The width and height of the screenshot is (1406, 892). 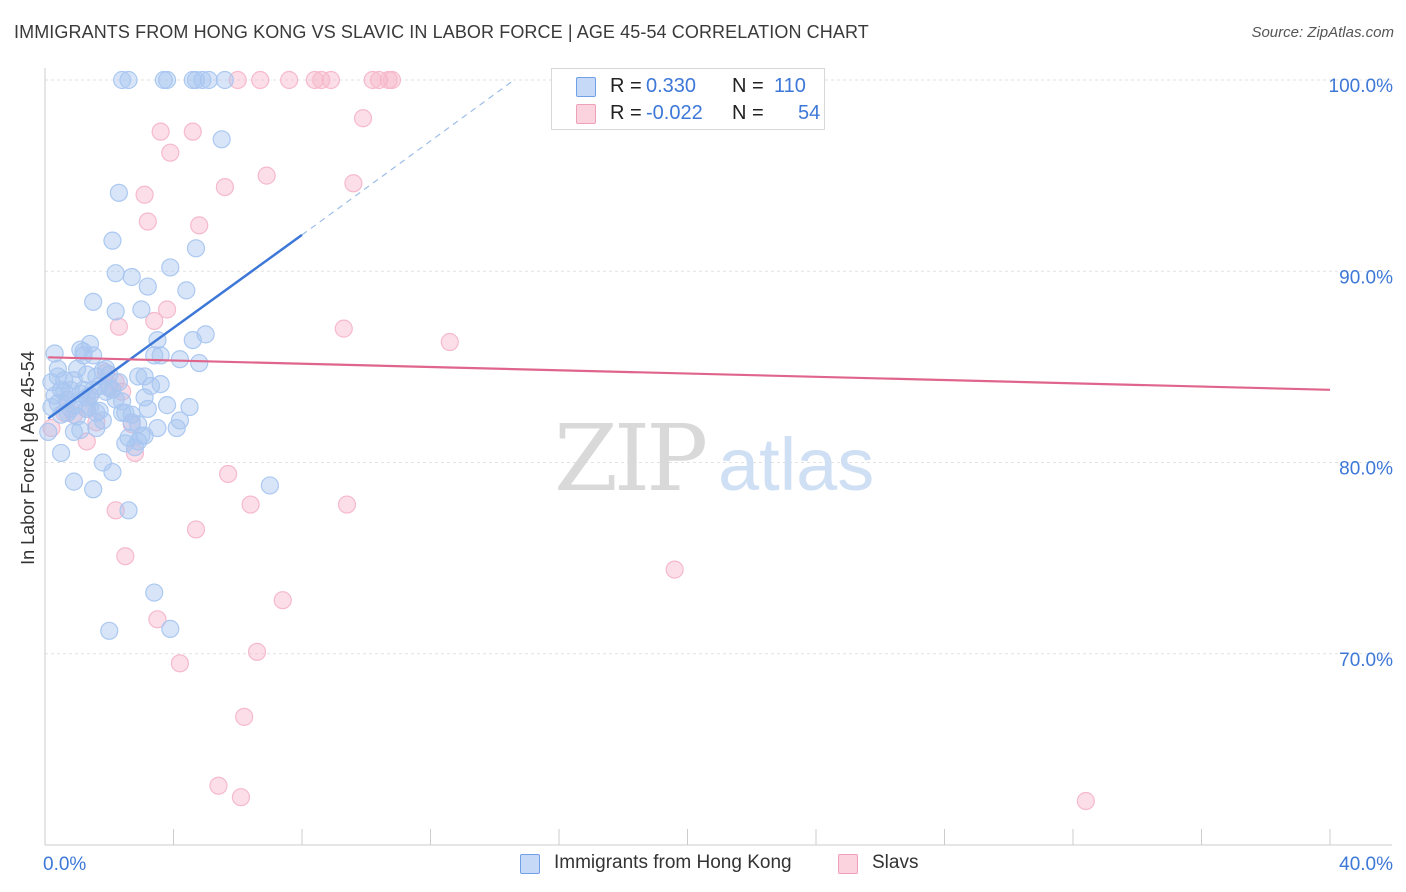 I want to click on legend-r-value: 0.330, so click(x=671, y=86).